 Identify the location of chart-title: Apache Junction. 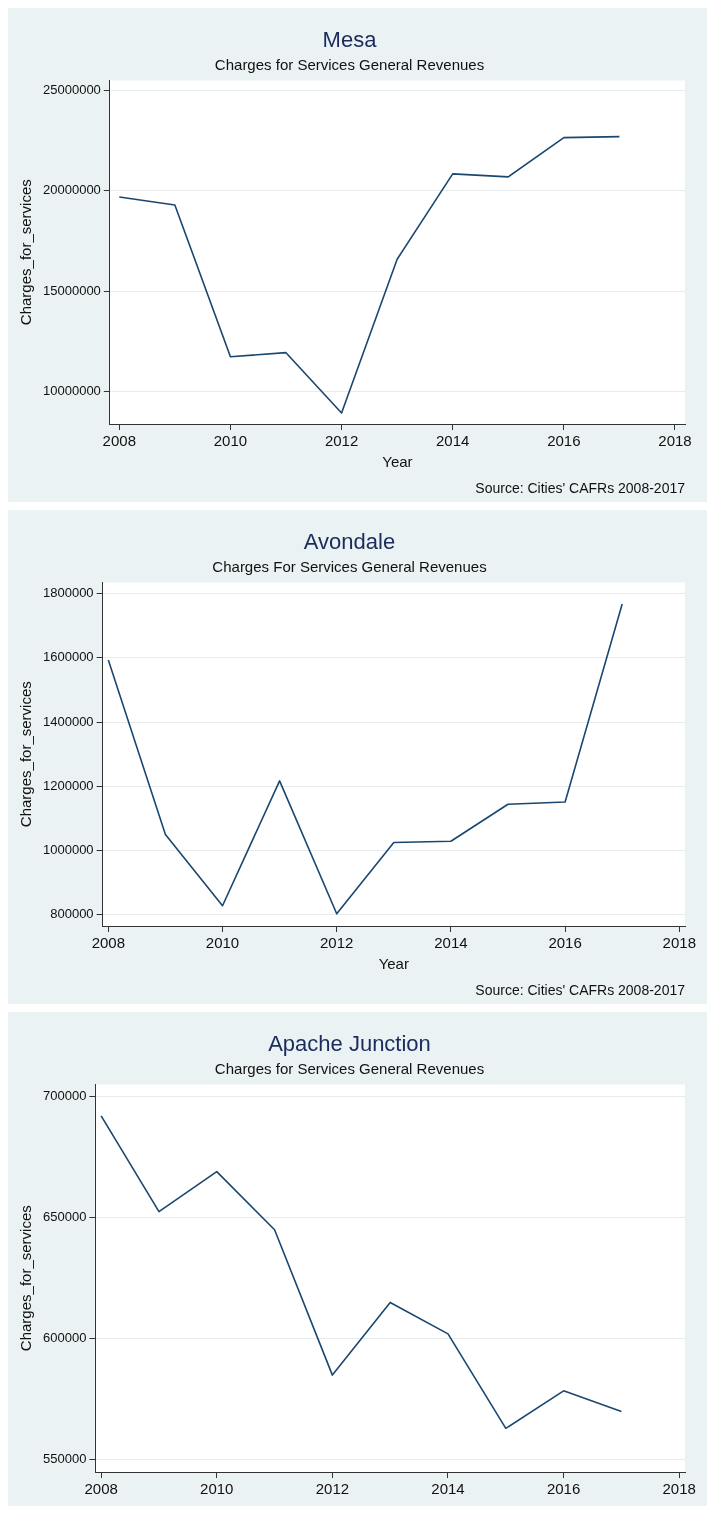
(349, 1044).